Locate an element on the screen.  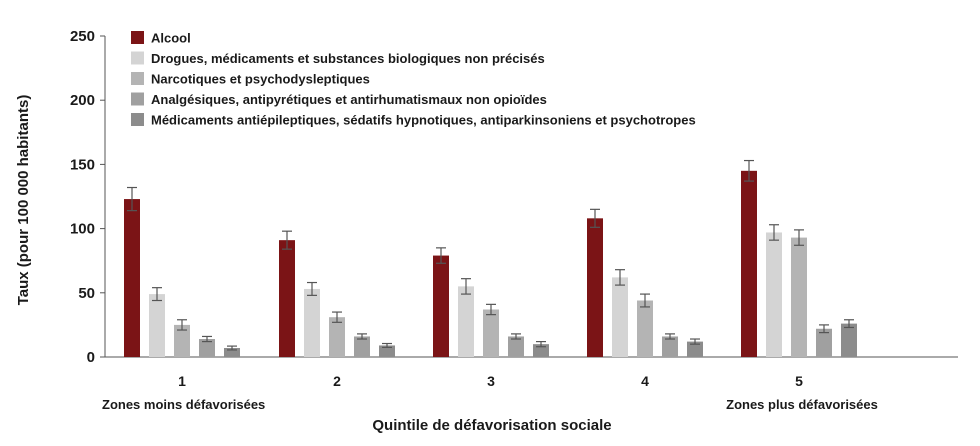
legend-label: Alcool is located at coordinates (171, 38).